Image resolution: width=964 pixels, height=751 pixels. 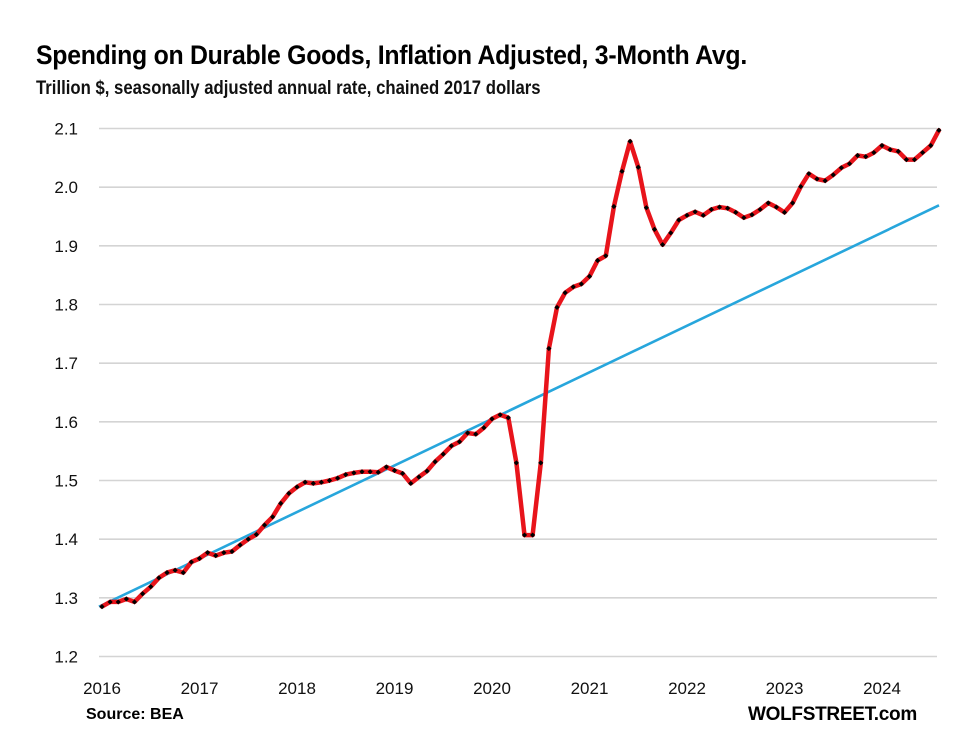 I want to click on x-tick-label: 2022, so click(x=687, y=688).